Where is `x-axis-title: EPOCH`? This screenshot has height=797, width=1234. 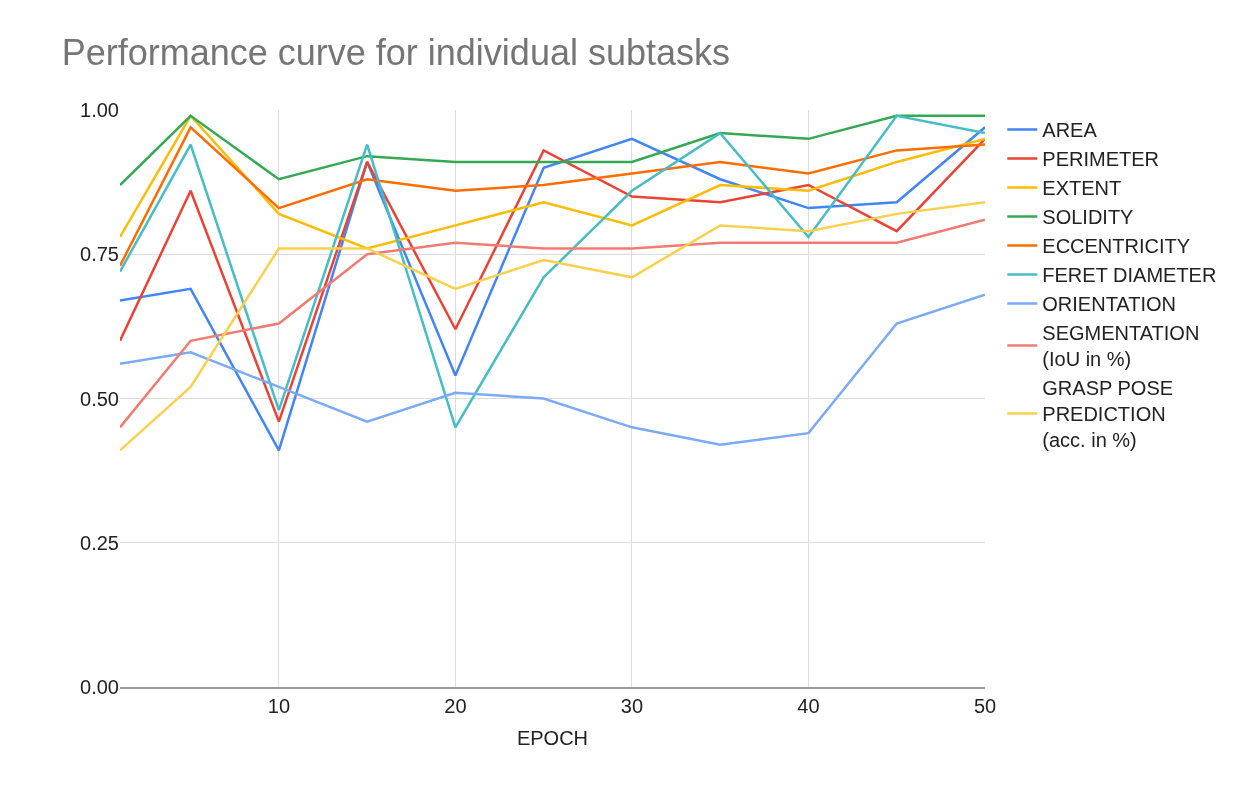
x-axis-title: EPOCH is located at coordinates (552, 738).